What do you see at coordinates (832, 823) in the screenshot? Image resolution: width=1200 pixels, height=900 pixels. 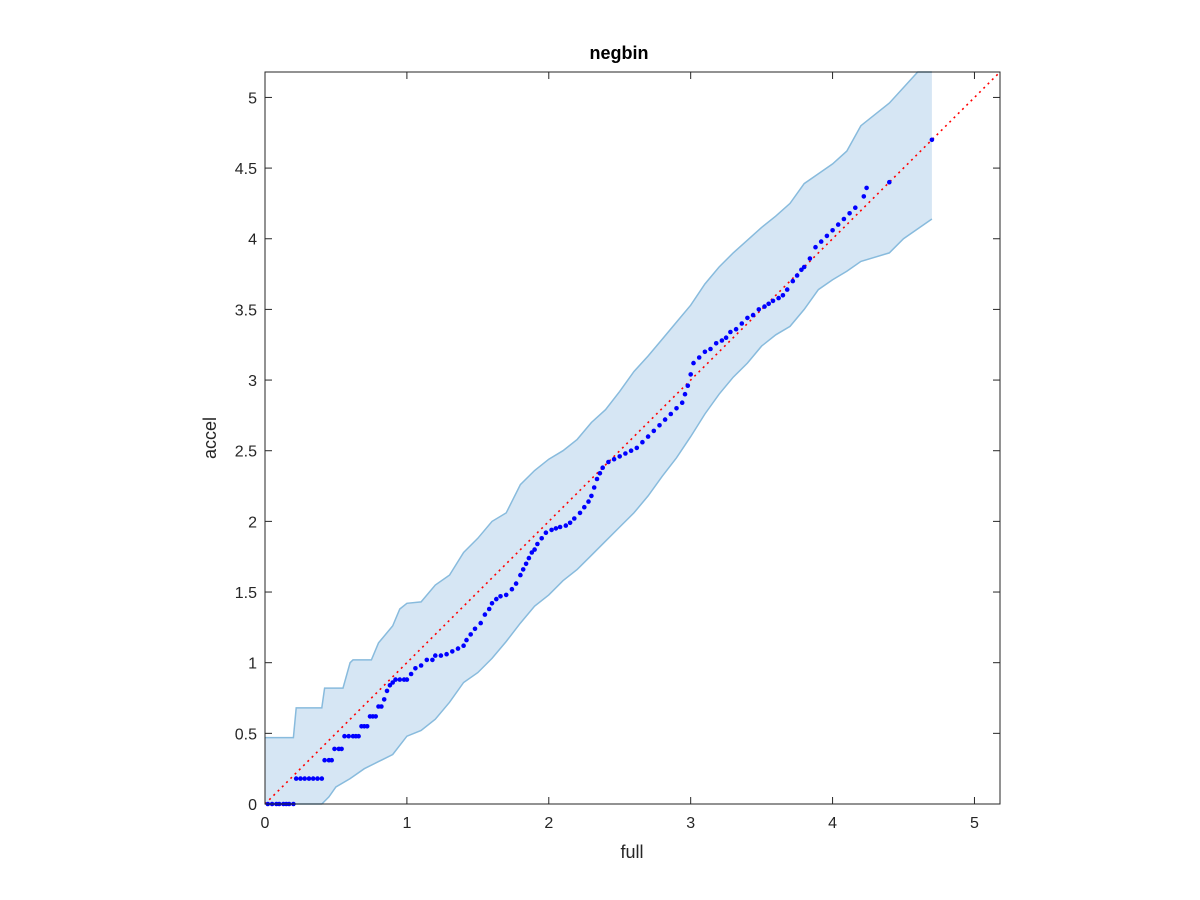 I see `x-tick-label: 4` at bounding box center [832, 823].